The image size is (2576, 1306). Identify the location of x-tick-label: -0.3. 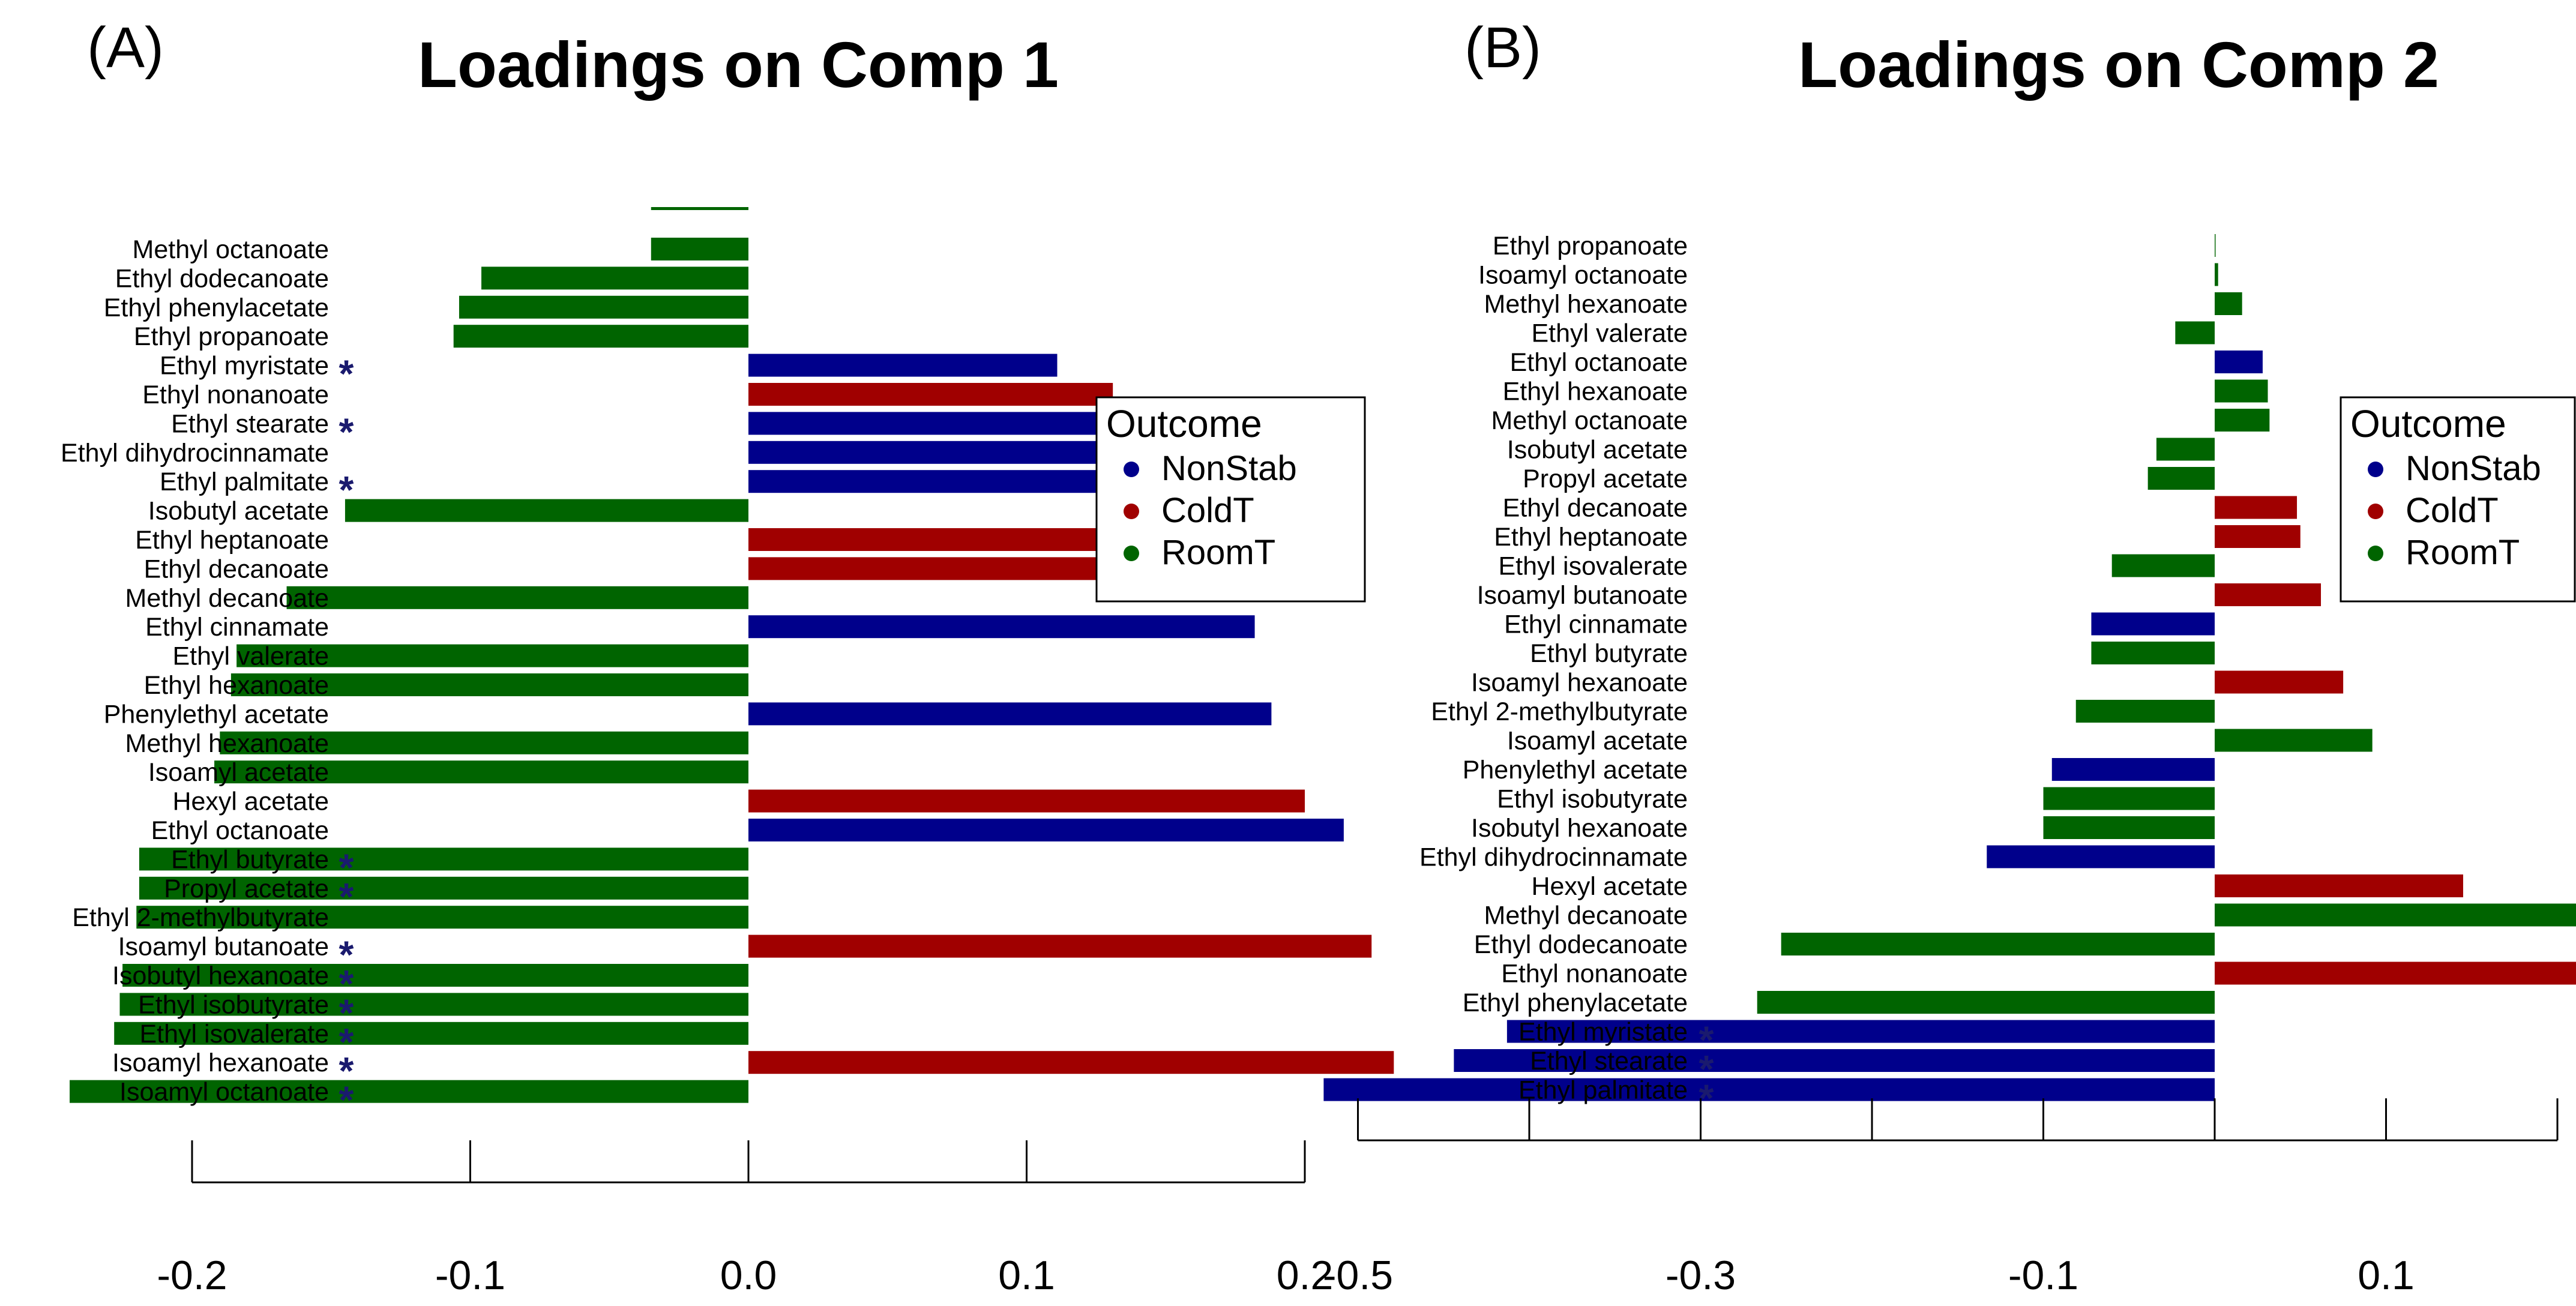
(1701, 1276).